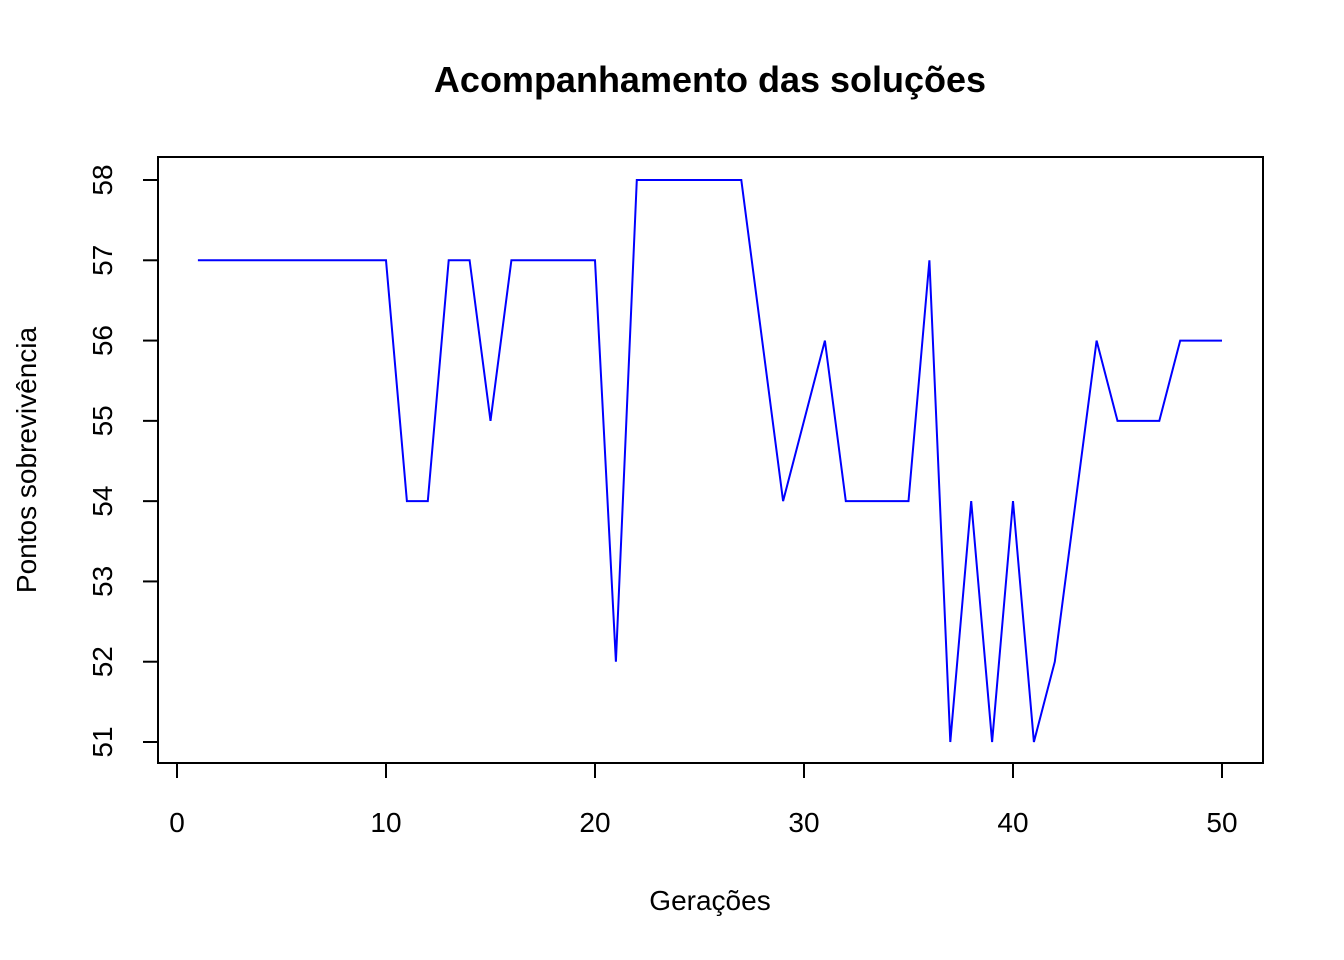 Image resolution: width=1344 pixels, height=960 pixels. Describe the element at coordinates (710, 79) in the screenshot. I see `chart-title: Acompanhamento das soluções` at that location.